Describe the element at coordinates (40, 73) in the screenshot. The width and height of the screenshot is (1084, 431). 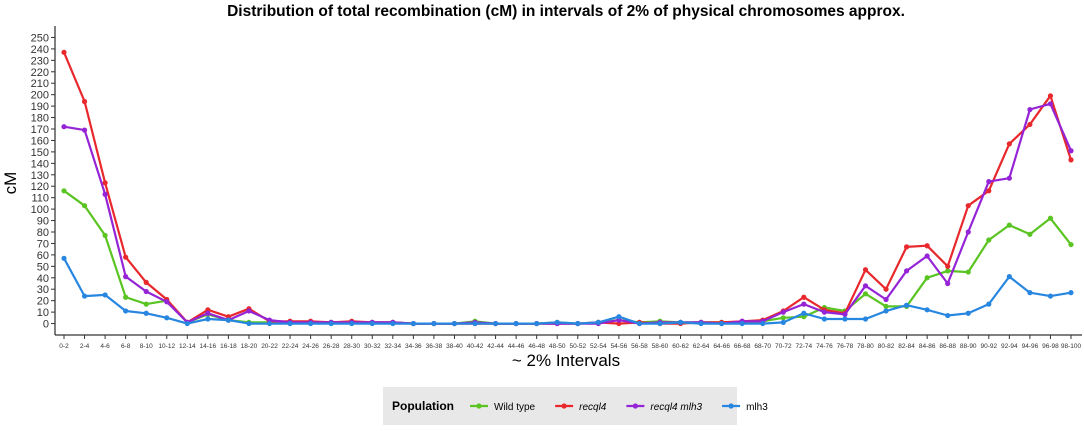
I see `y-tick-label: 220` at that location.